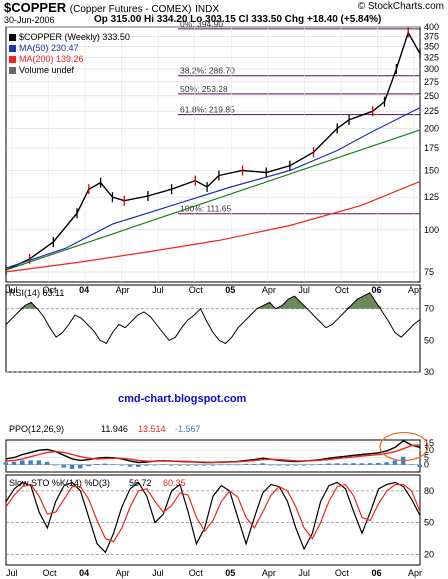 The width and height of the screenshot is (448, 579). What do you see at coordinates (431, 82) in the screenshot?
I see `price-y-tick: 275` at bounding box center [431, 82].